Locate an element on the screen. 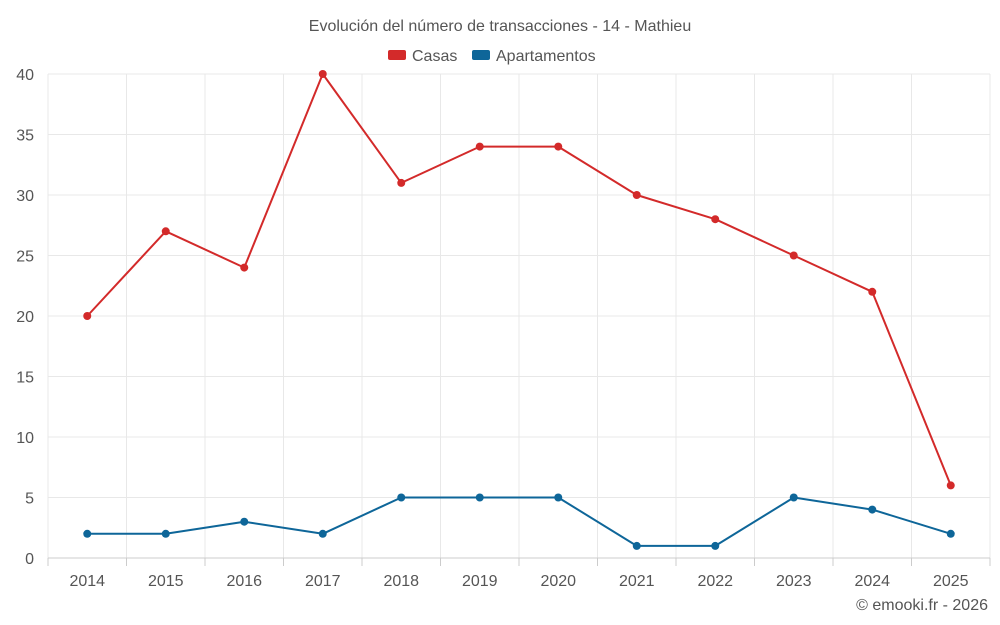 The height and width of the screenshot is (625, 1000). data-point-apartamentos-2024 is located at coordinates (872, 509).